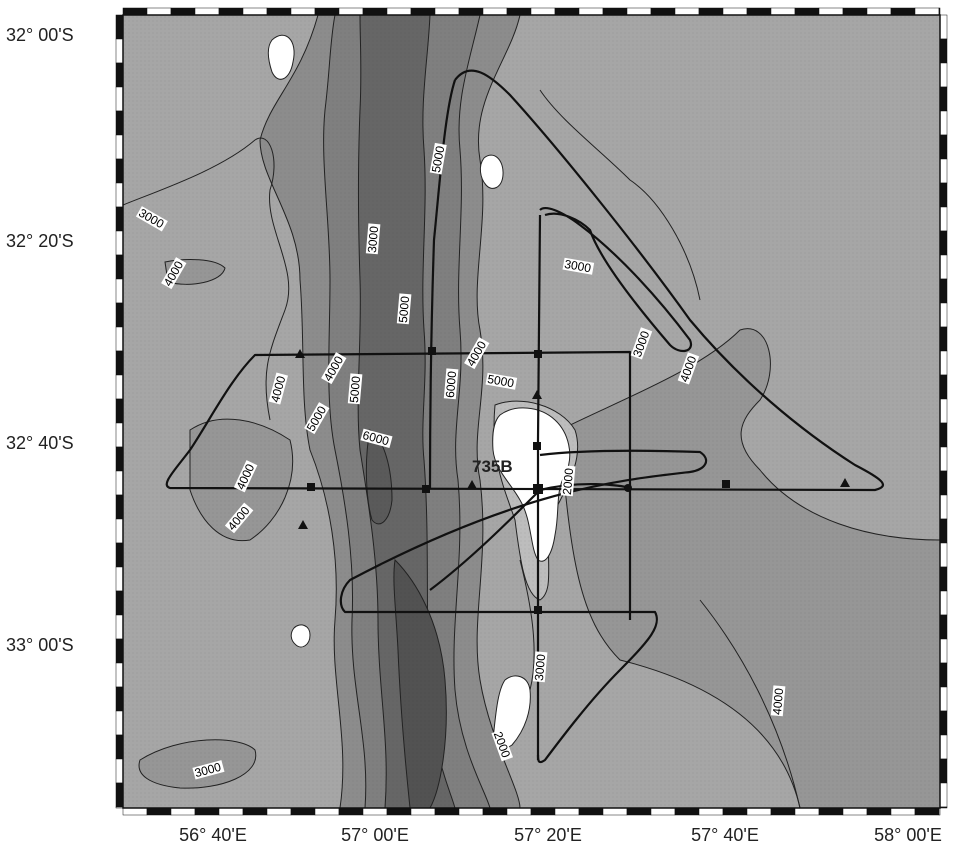  I want to click on contour-2000-ridge-south, so click(527, 625).